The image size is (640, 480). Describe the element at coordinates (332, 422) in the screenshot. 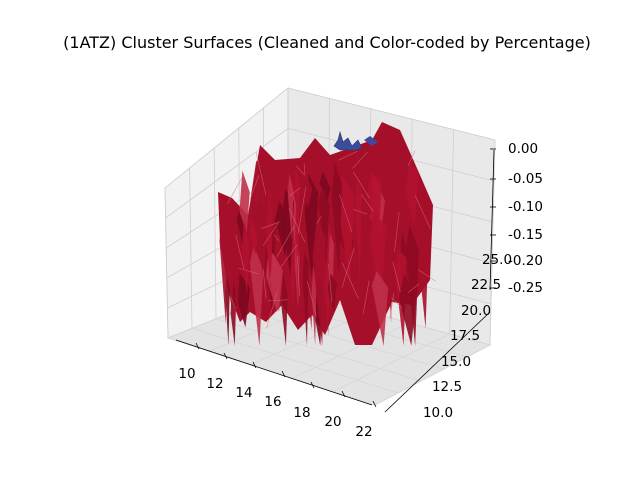

I see `x-tick-label: 20` at that location.